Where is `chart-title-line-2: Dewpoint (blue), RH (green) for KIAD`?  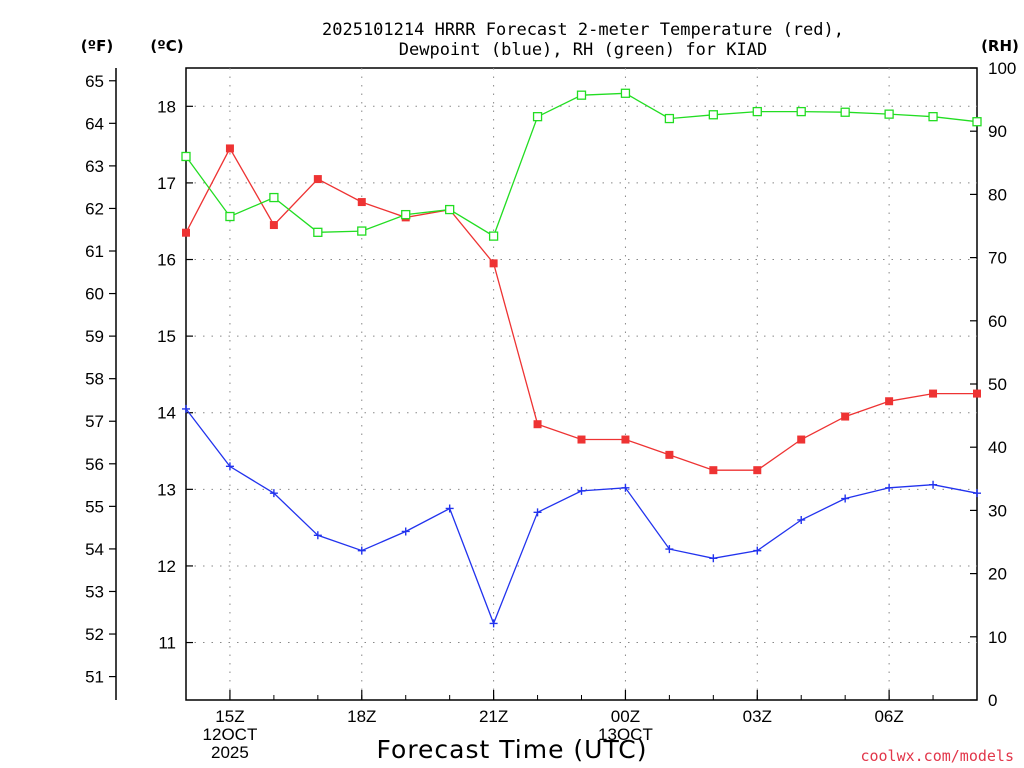
chart-title-line-2: Dewpoint (blue), RH (green) for KIAD is located at coordinates (583, 50).